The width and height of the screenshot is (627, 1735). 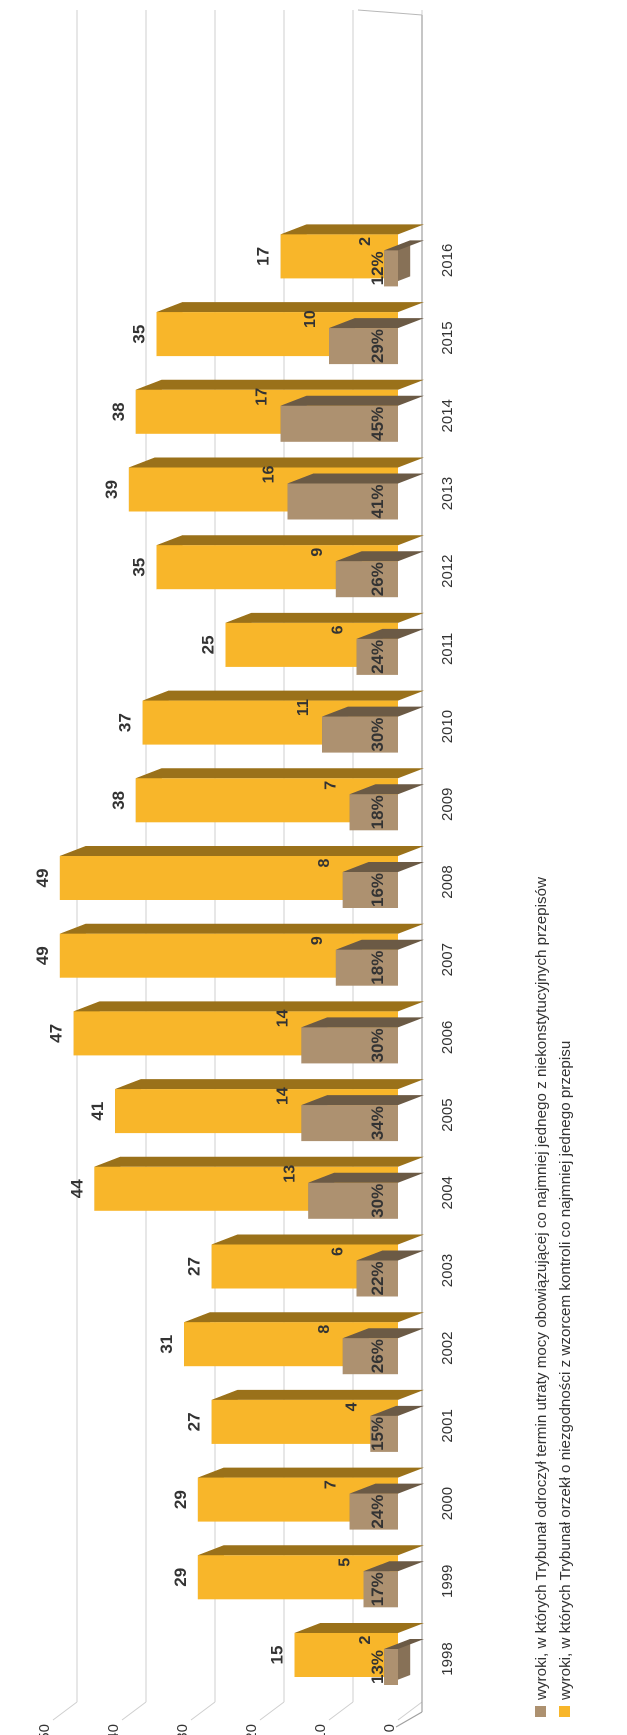 I want to click on data-label-total: 25, so click(x=208, y=644).